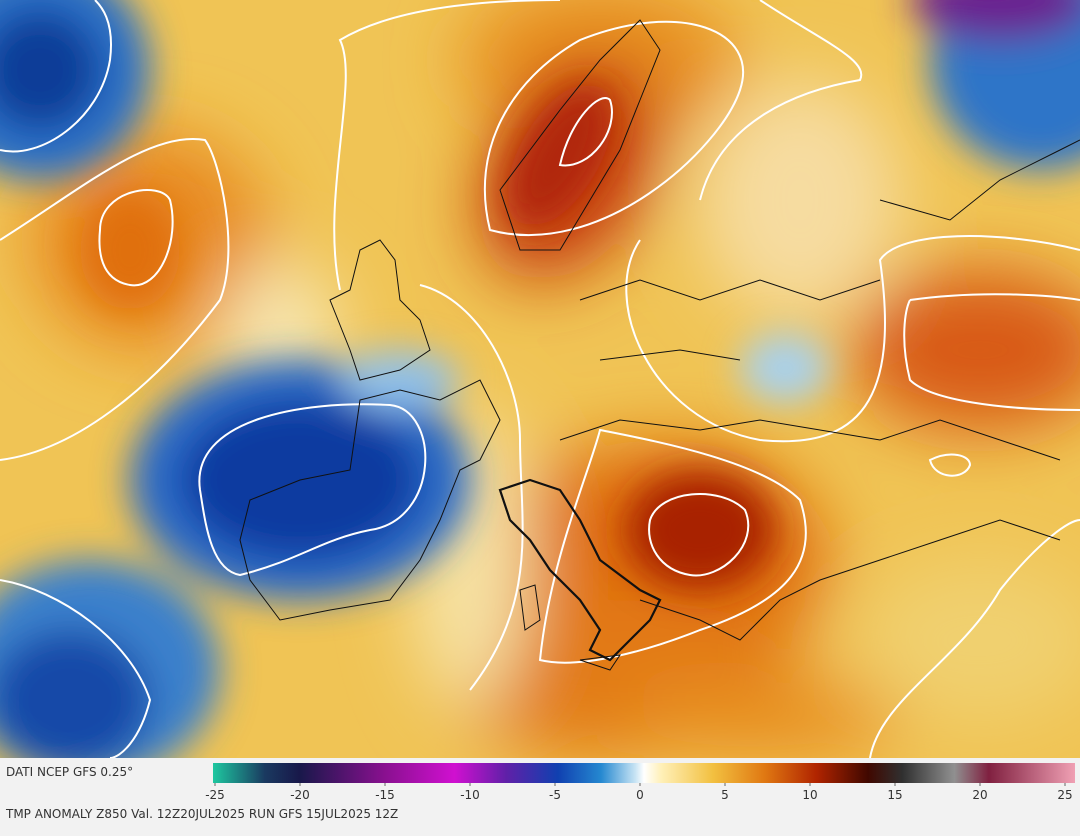 The image size is (1080, 836). What do you see at coordinates (640, 795) in the screenshot?
I see `colorbar-tick-label: 0` at bounding box center [640, 795].